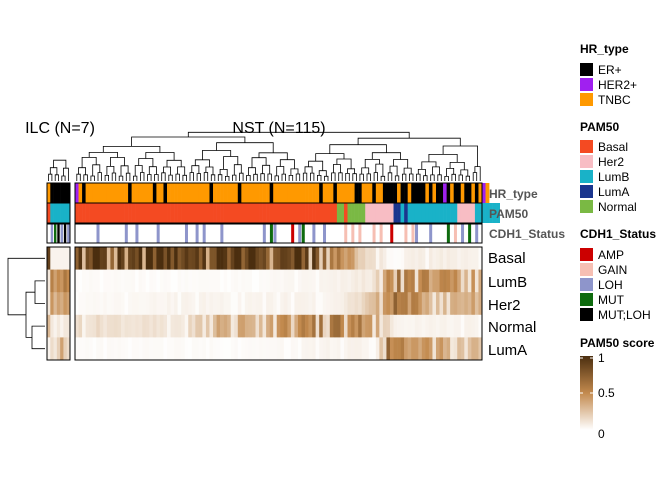 The height and width of the screenshot is (480, 672). Describe the element at coordinates (617, 207) in the screenshot. I see `legend-label-normal: Normal` at that location.